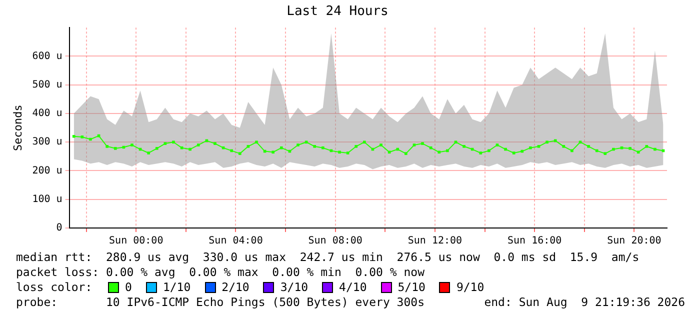 This screenshot has width=697, height=315. Describe the element at coordinates (235, 241) in the screenshot. I see `x-tick-label: Sun 04:00` at that location.